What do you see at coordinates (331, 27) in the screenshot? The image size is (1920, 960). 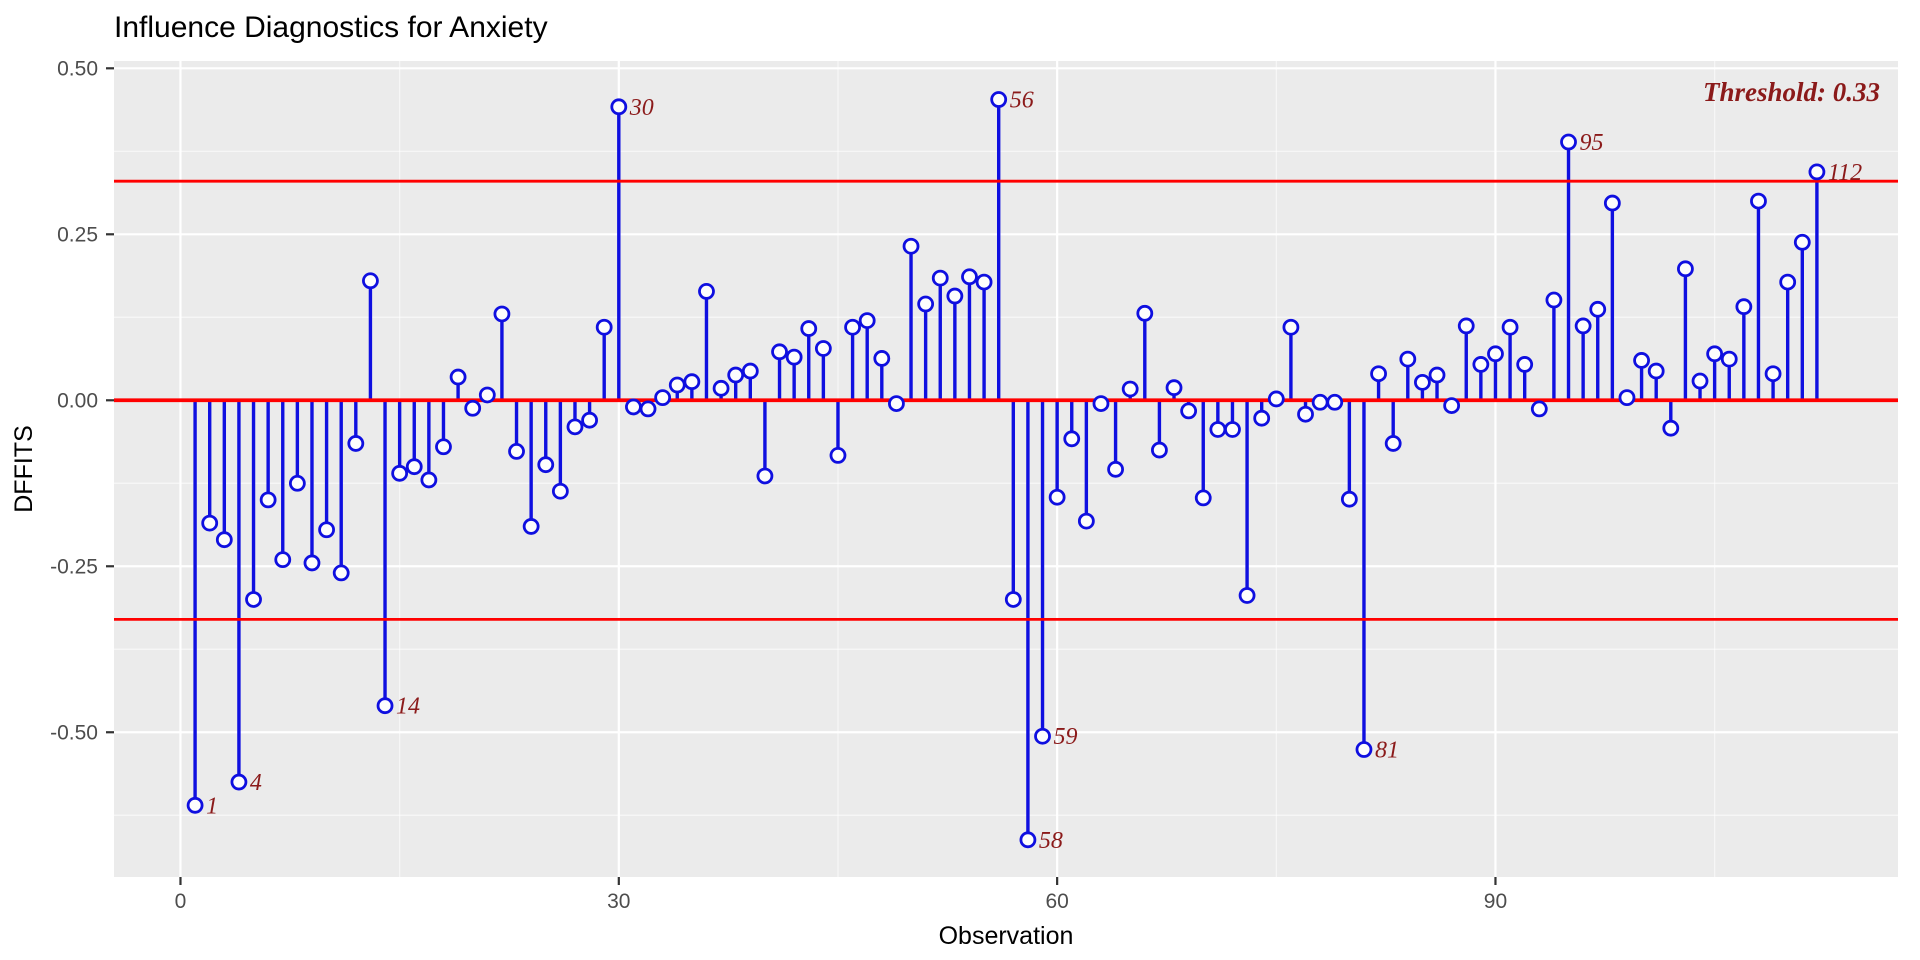 I see `chart-title: Influence Diagnostics for Anxiety` at bounding box center [331, 27].